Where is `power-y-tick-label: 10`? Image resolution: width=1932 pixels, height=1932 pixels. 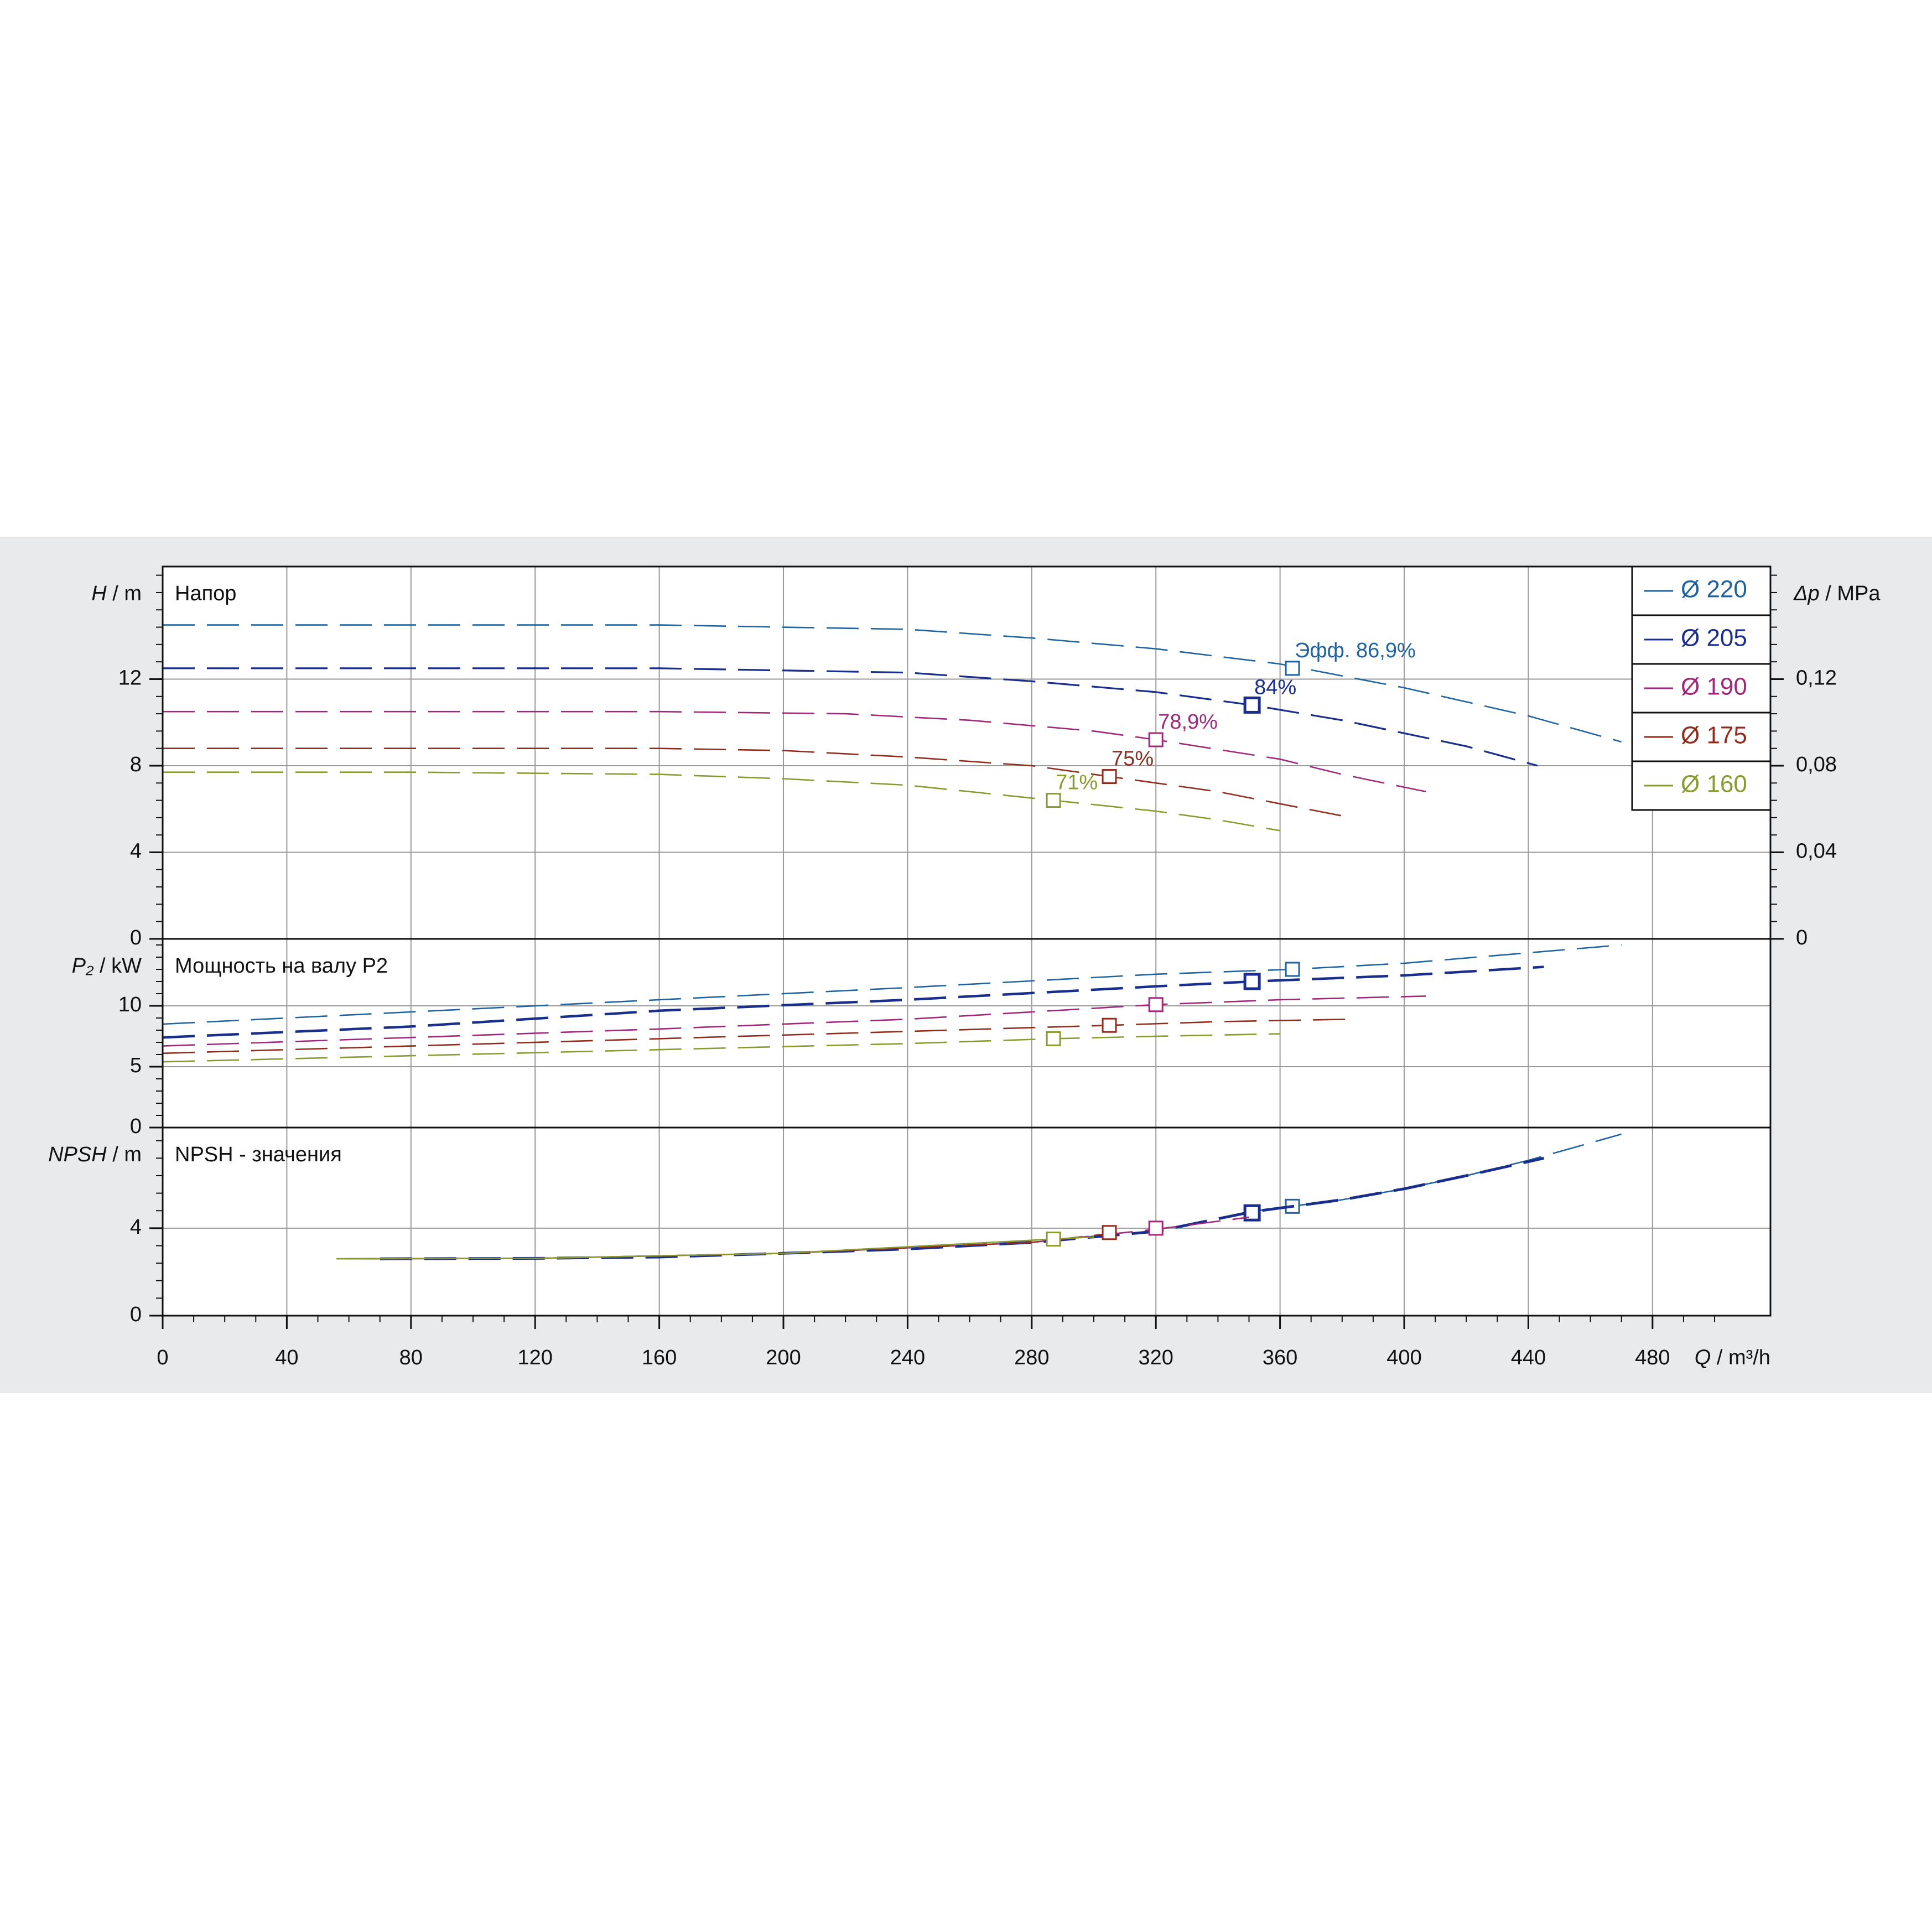
power-y-tick-label: 10 is located at coordinates (130, 1004).